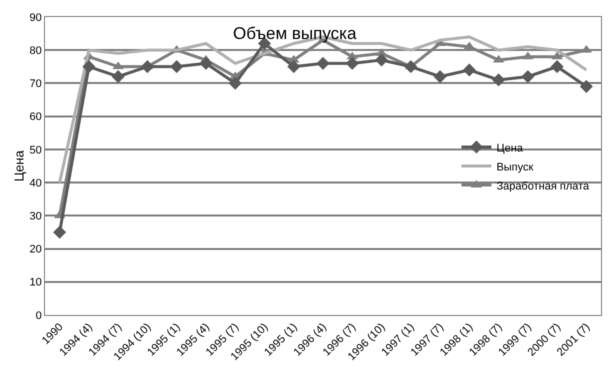 Image resolution: width=614 pixels, height=387 pixels. What do you see at coordinates (19, 166) in the screenshot?
I see `y-axis-title: Цена` at bounding box center [19, 166].